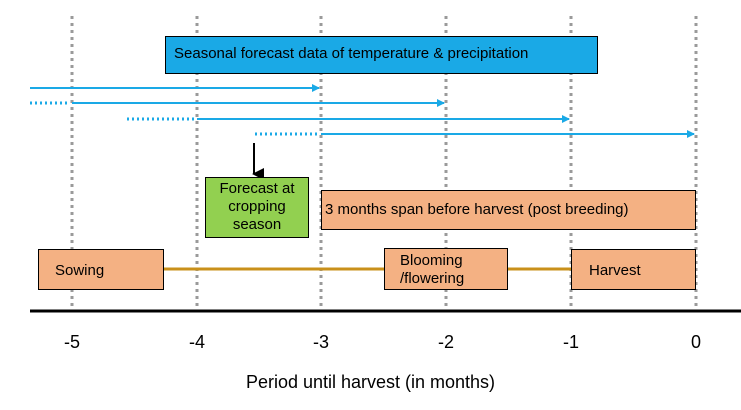 The image size is (741, 410). I want to click on stage-blooming: Blooming /flowering, so click(446, 269).